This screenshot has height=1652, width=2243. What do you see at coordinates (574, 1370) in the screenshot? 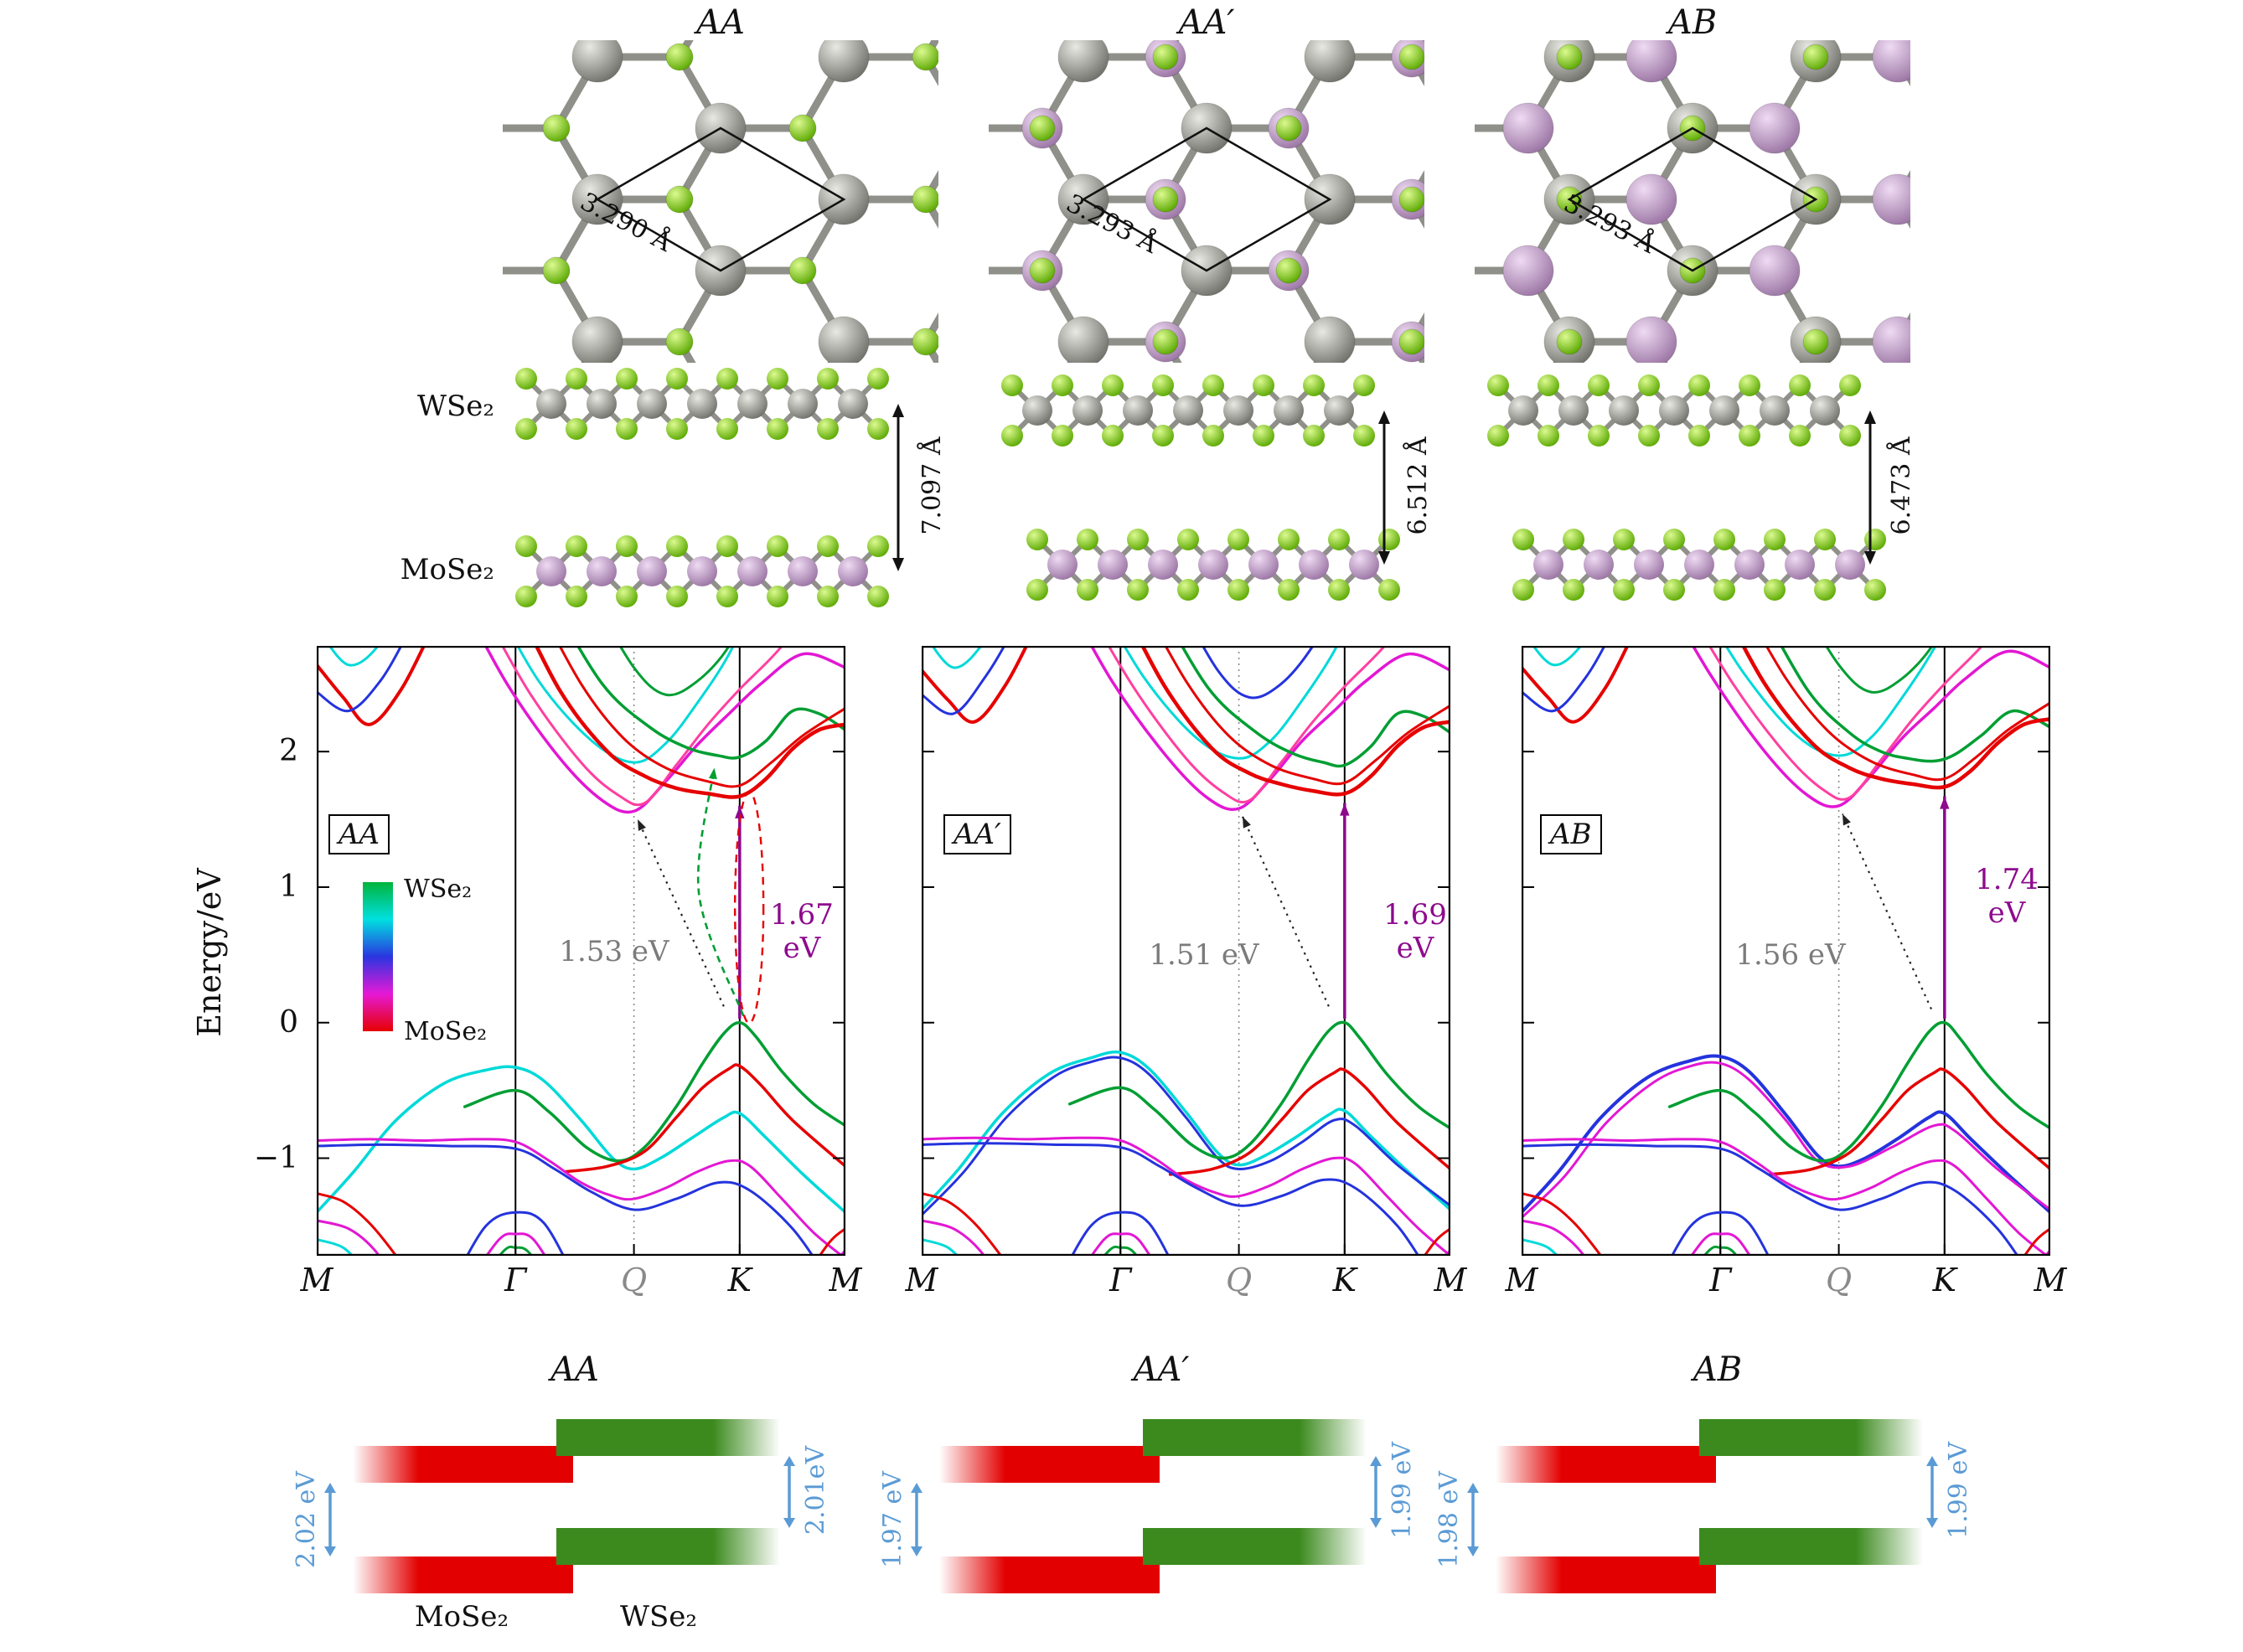
I see `alignment-title: AA` at bounding box center [574, 1370].